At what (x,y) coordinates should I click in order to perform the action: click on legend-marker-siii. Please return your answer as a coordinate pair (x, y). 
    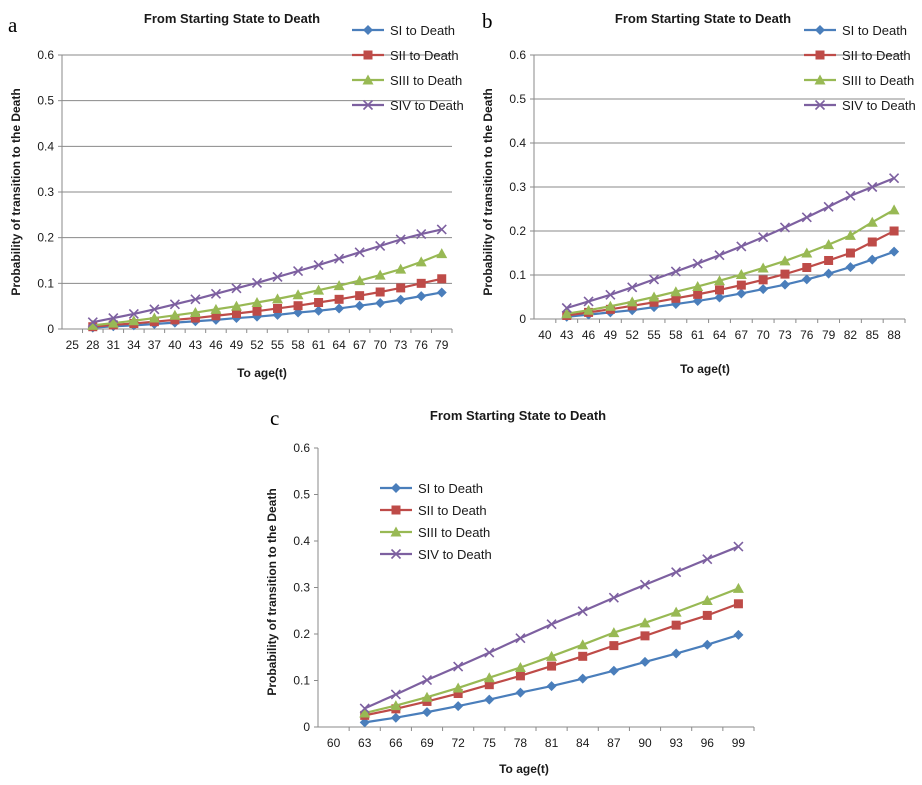
    Looking at the image, I should click on (396, 531).